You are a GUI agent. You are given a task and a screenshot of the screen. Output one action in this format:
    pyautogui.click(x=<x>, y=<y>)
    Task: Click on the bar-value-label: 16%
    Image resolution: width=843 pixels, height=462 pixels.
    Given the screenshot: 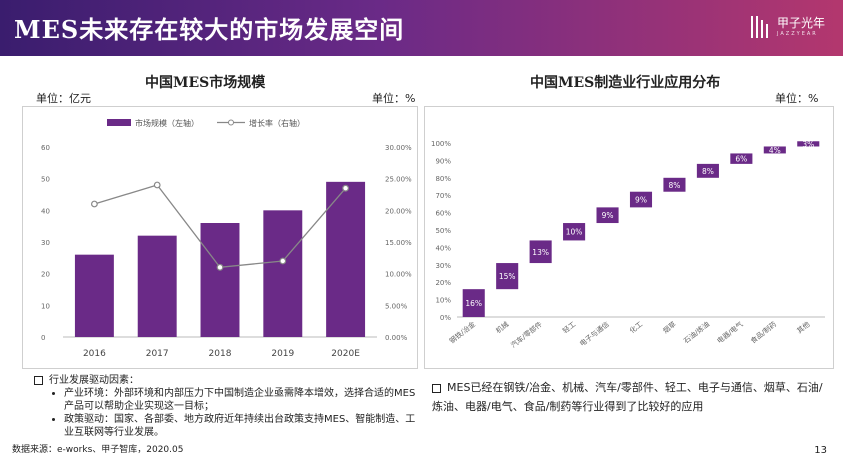 What is the action you would take?
    pyautogui.click(x=473, y=303)
    